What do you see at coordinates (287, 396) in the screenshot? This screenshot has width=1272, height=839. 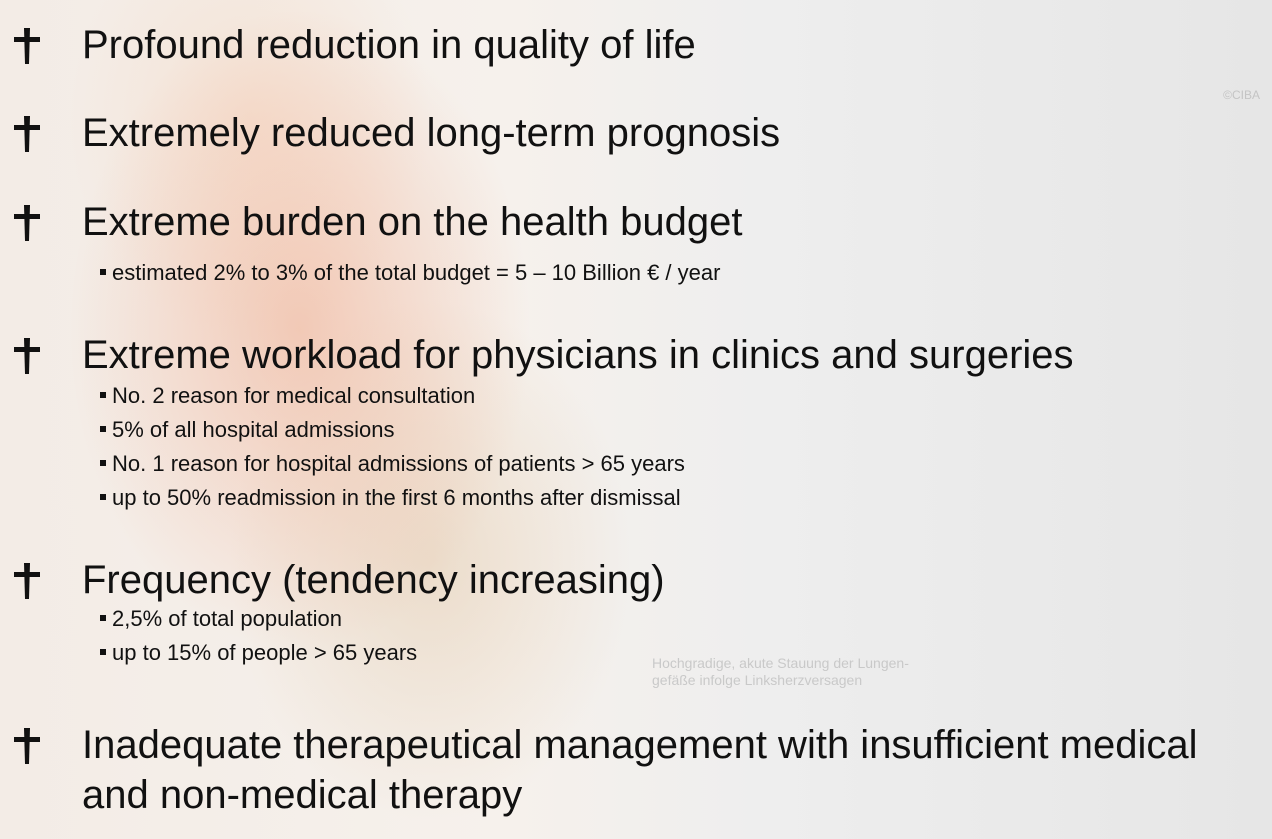 I see `subitem: No. 2 reason for medical consultation` at bounding box center [287, 396].